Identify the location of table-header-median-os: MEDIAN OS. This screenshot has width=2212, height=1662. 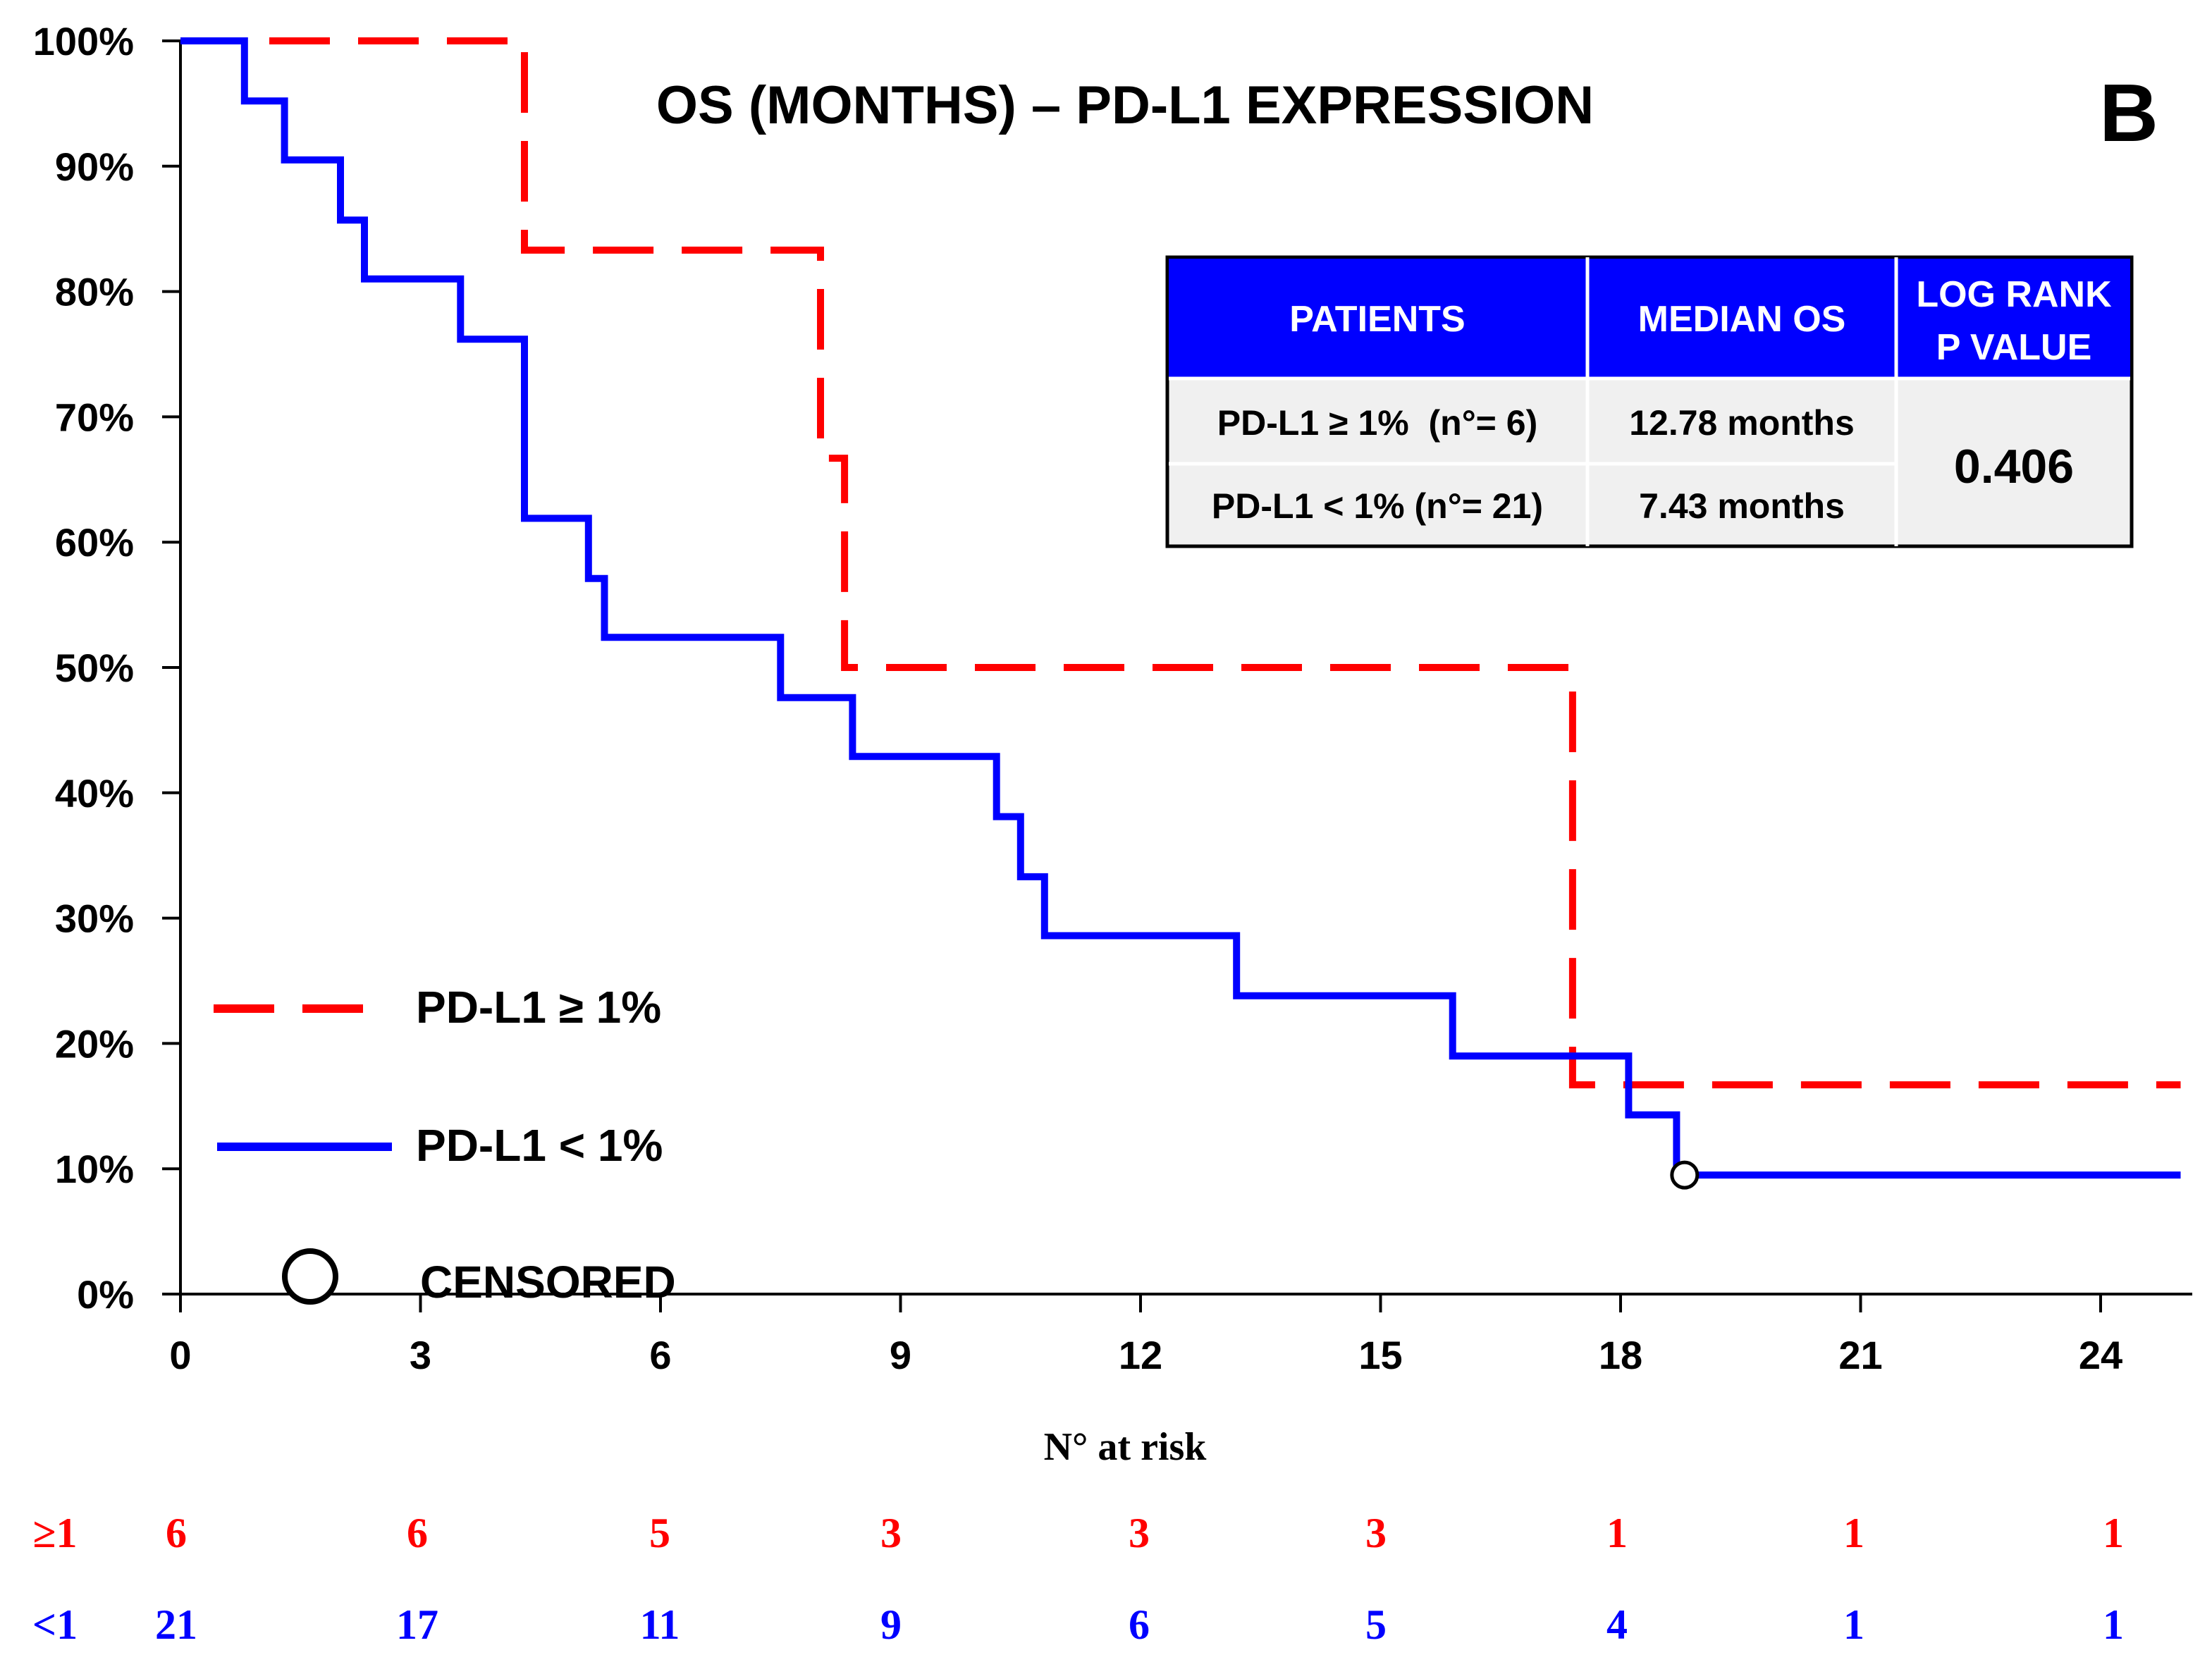
(1742, 319).